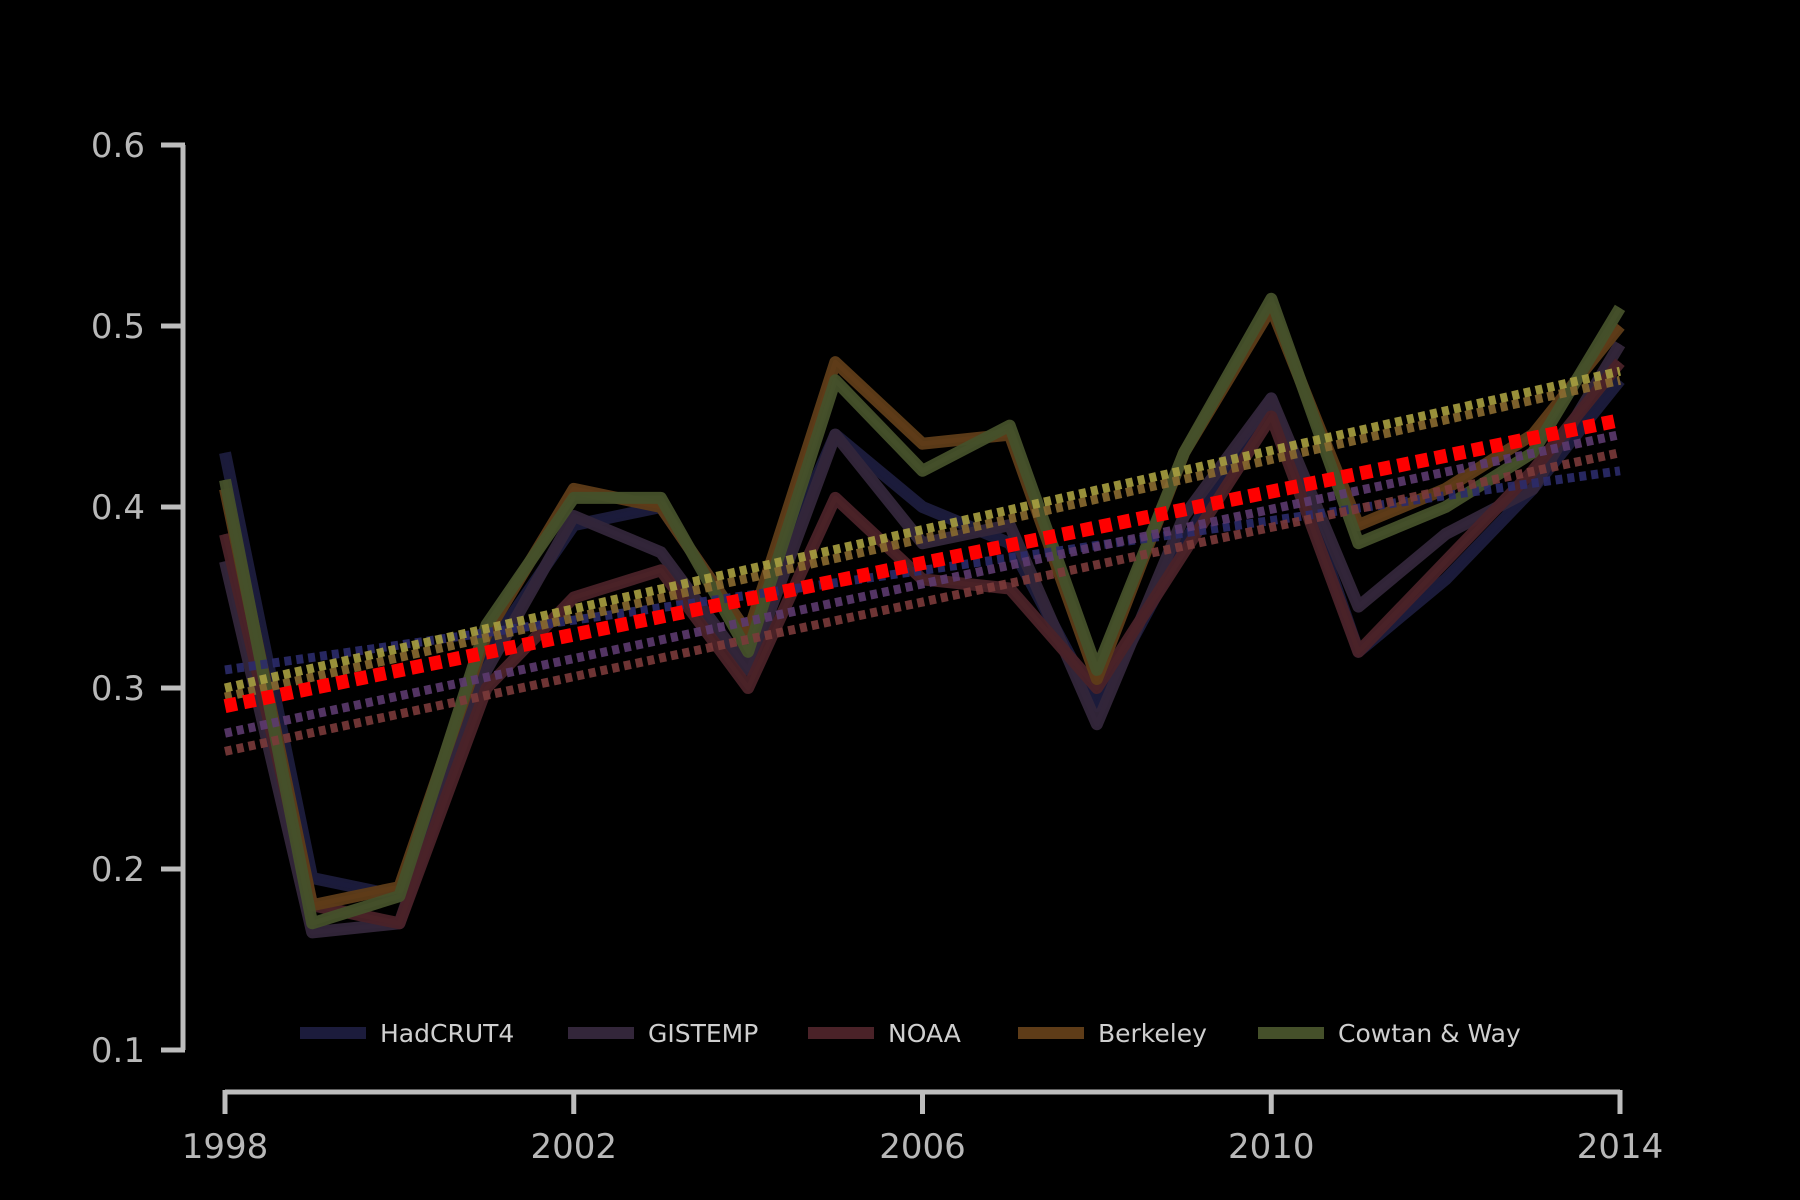 The image size is (1800, 1200). Describe the element at coordinates (924, 1033) in the screenshot. I see `legend-label: NOAA` at that location.